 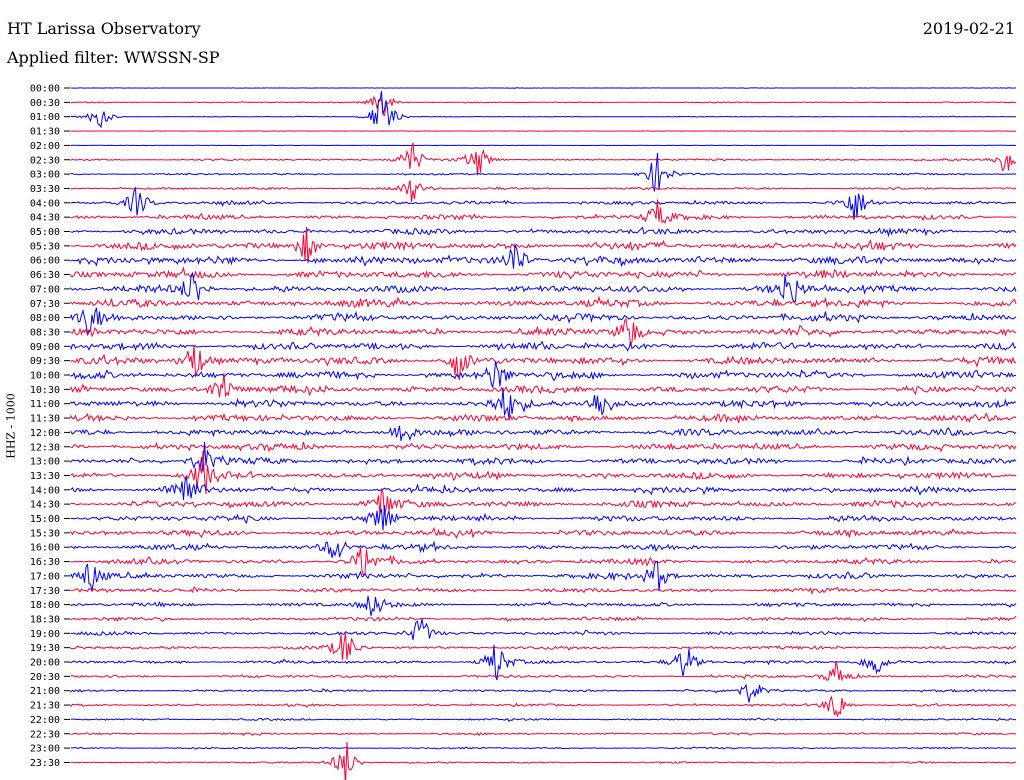 I want to click on row-time-label: 14:00, so click(x=45, y=490).